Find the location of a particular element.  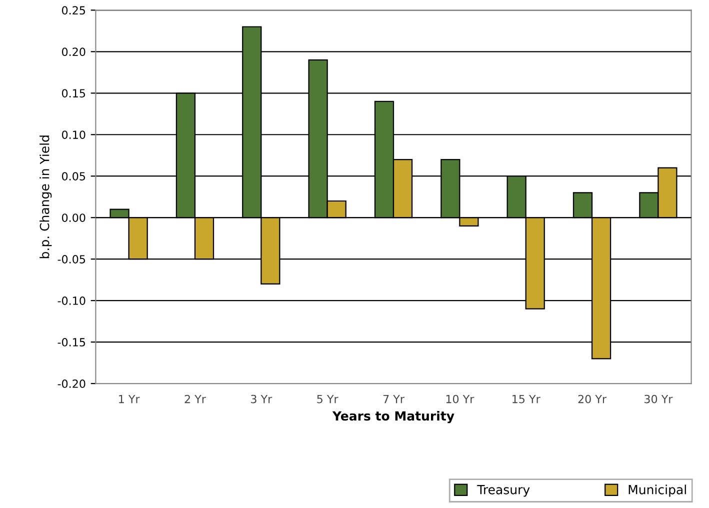

y-axis-title: b.p. Change in Yield is located at coordinates (46, 197).